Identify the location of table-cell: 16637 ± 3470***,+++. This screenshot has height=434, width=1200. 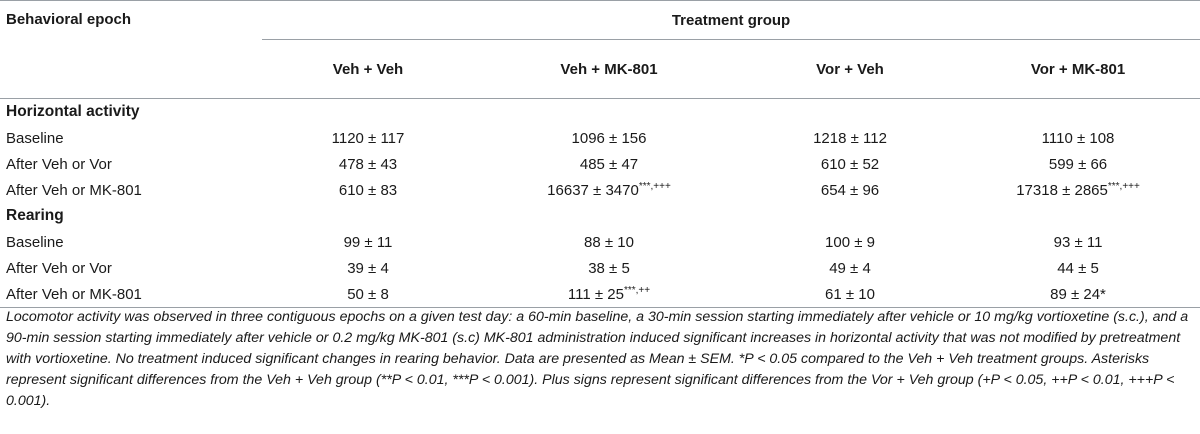
(609, 190).